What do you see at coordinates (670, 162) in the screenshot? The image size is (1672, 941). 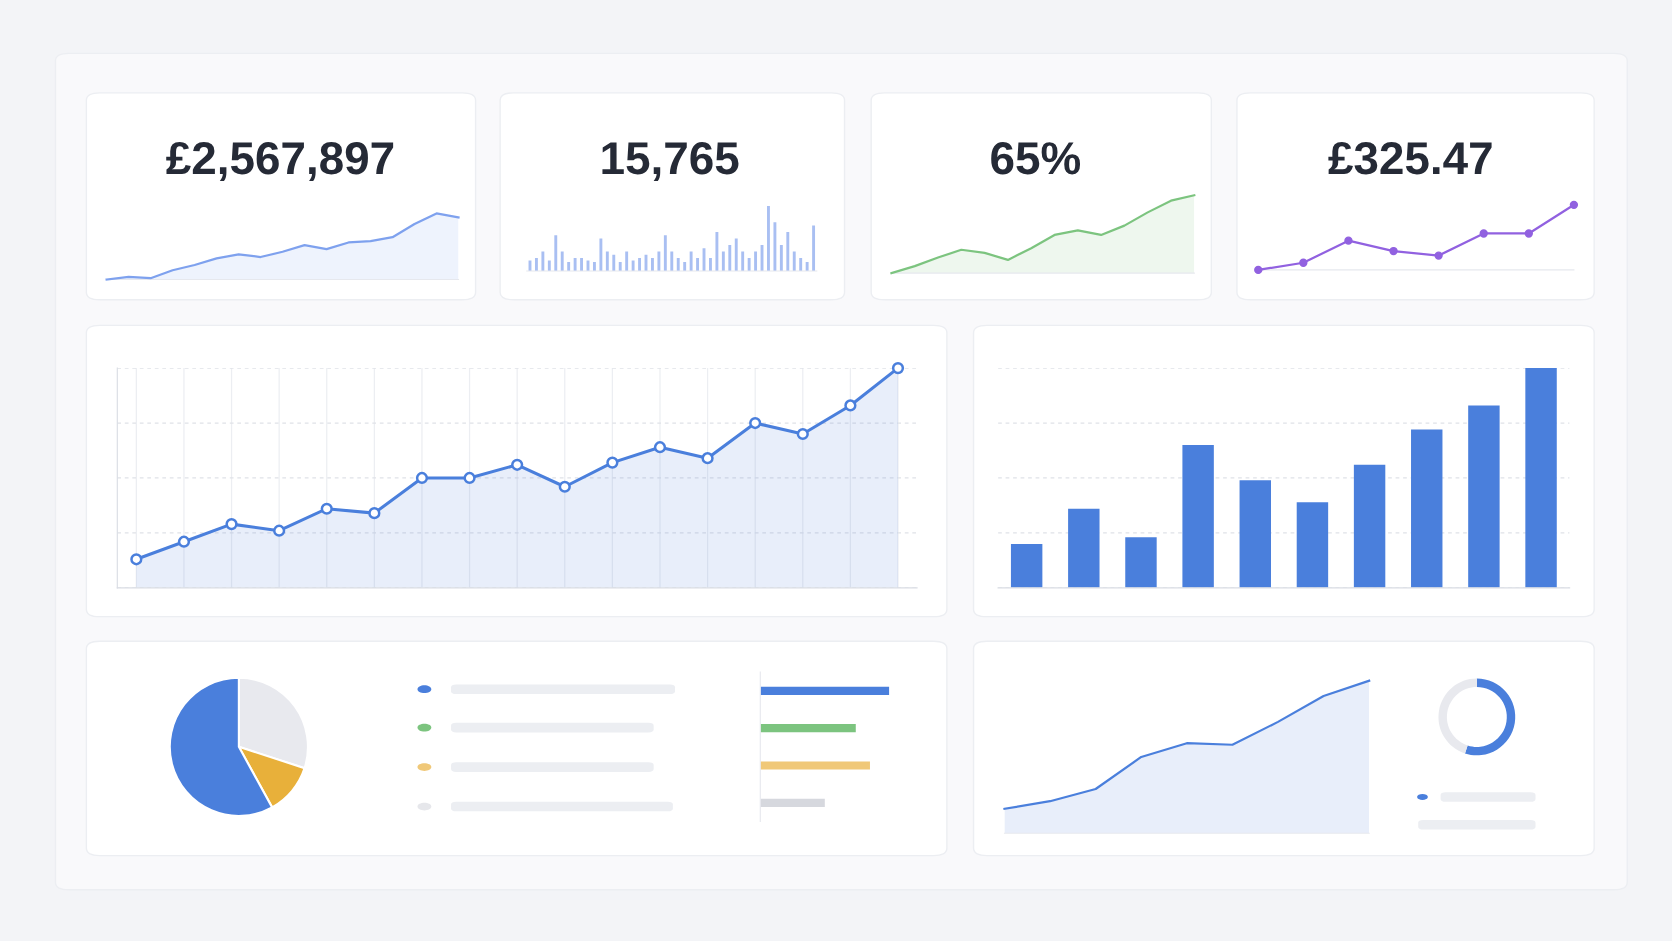 I see `chart-title: 15,765` at bounding box center [670, 162].